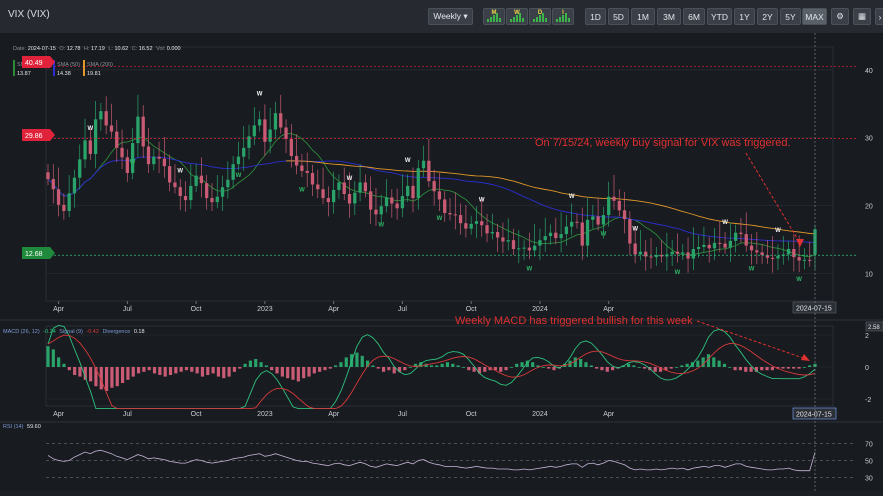 The height and width of the screenshot is (496, 883). Describe the element at coordinates (879, 16) in the screenshot. I see `more-icon: ›` at that location.